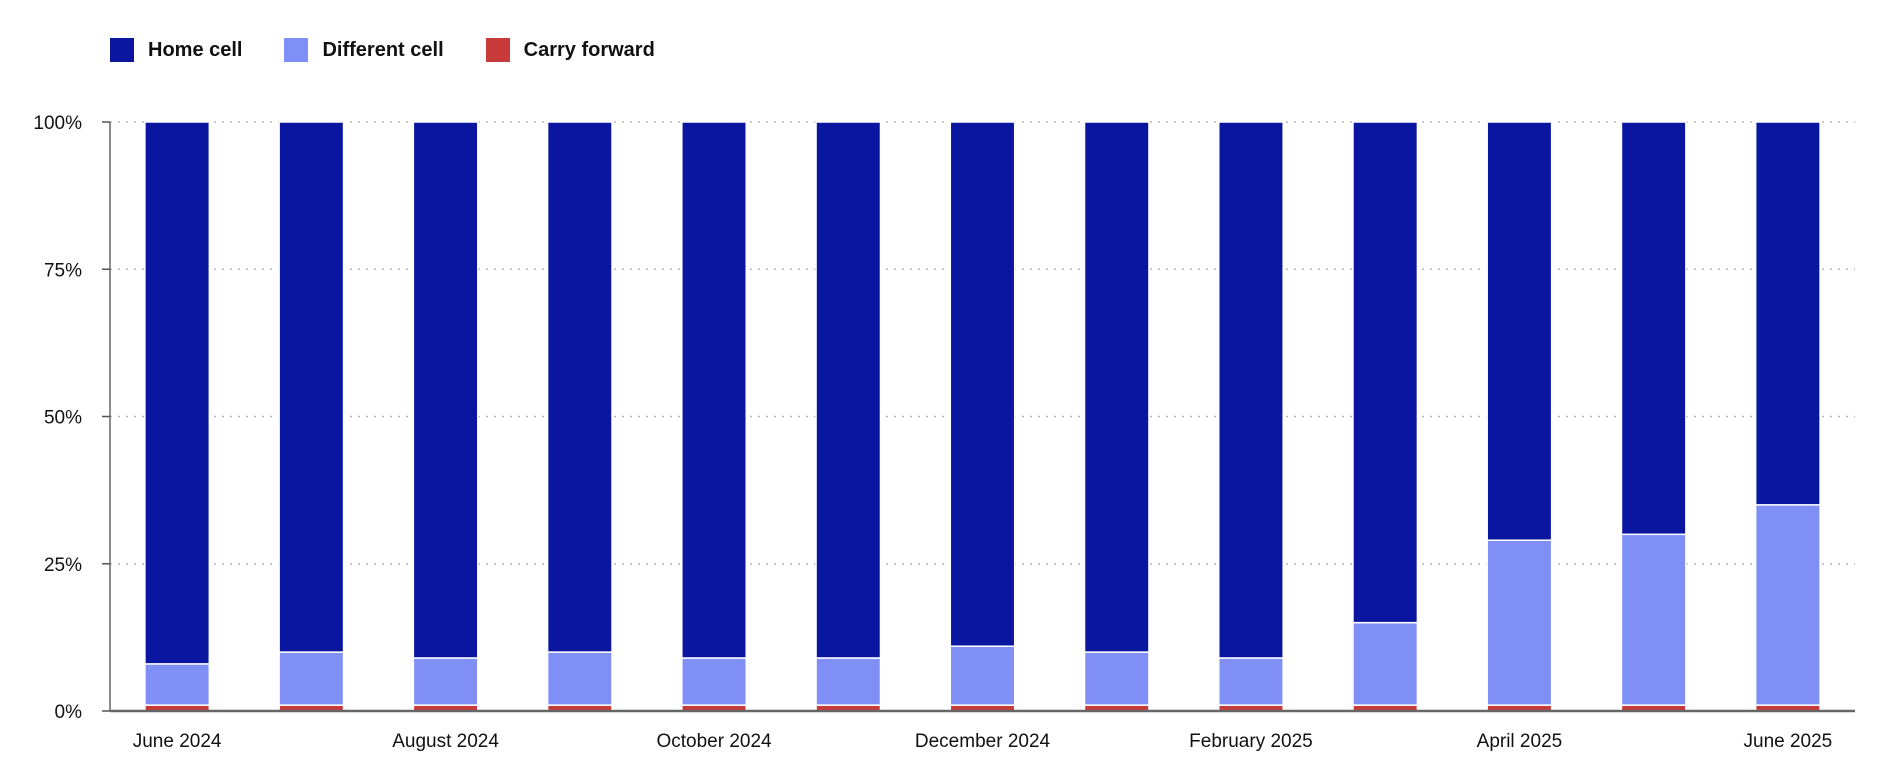 The width and height of the screenshot is (1894, 782). Describe the element at coordinates (63, 418) in the screenshot. I see `y-tick-label: 50%` at that location.